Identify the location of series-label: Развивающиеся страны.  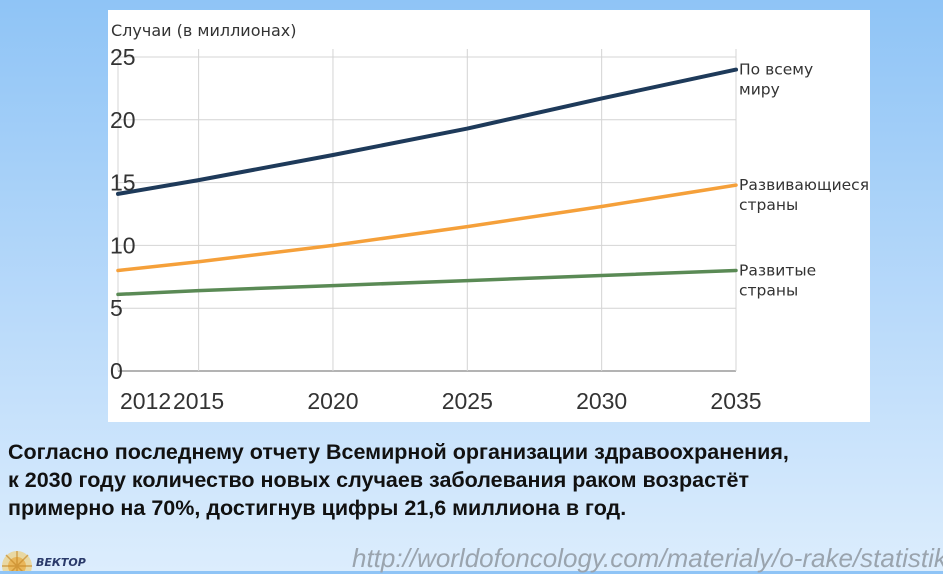
(804, 195).